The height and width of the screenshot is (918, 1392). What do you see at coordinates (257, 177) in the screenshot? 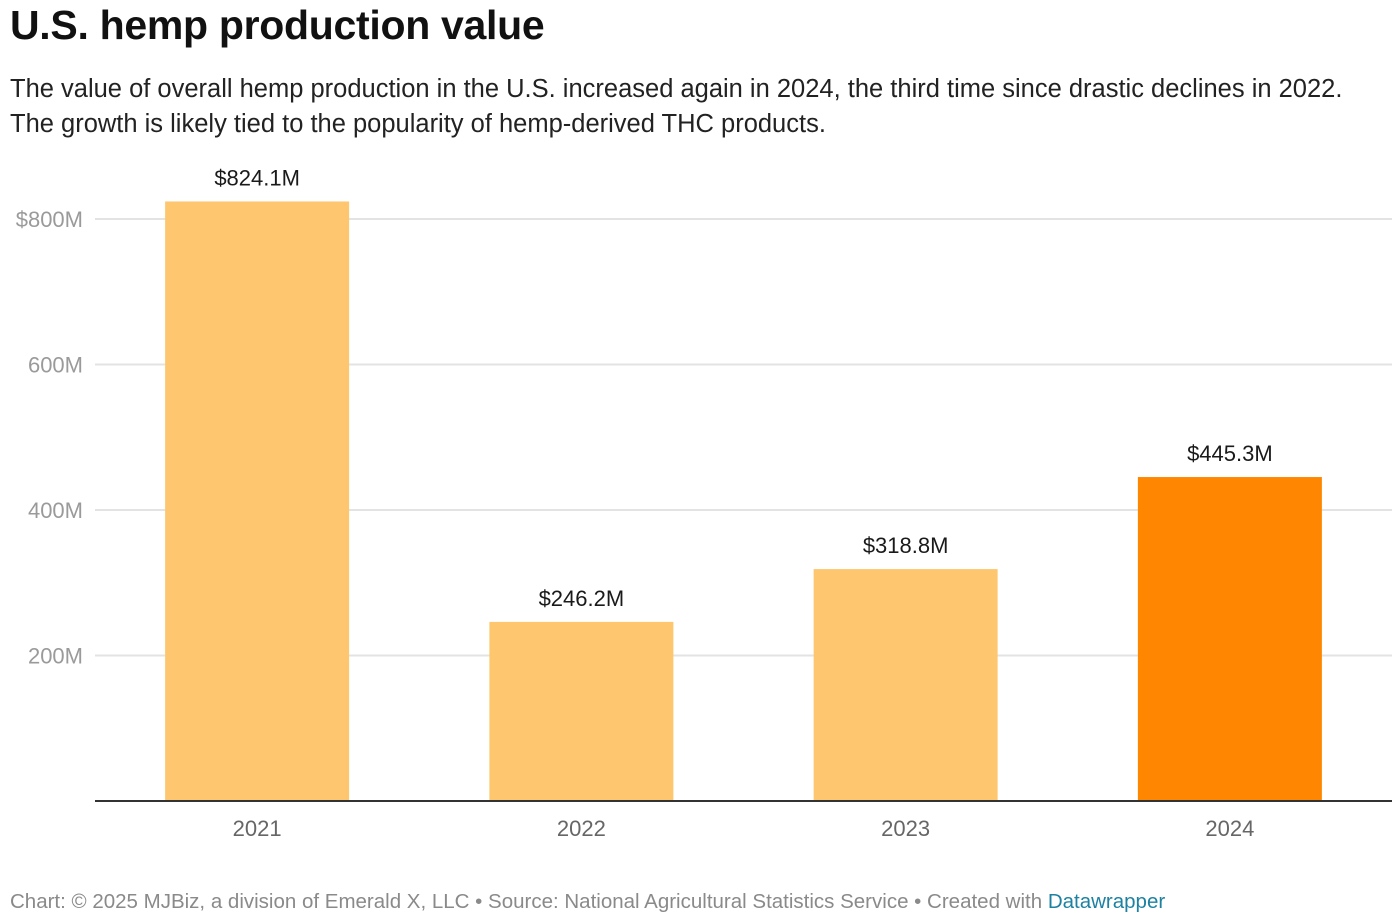
I see `data-label-2021: $824.1M` at bounding box center [257, 177].